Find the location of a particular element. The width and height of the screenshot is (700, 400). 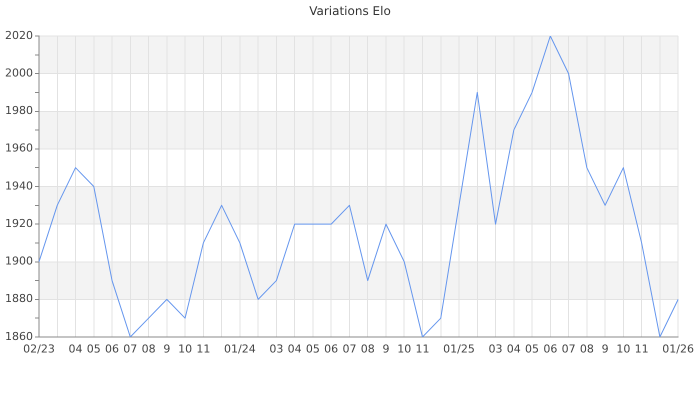

y-tick-label: 1980 is located at coordinates (19, 111).